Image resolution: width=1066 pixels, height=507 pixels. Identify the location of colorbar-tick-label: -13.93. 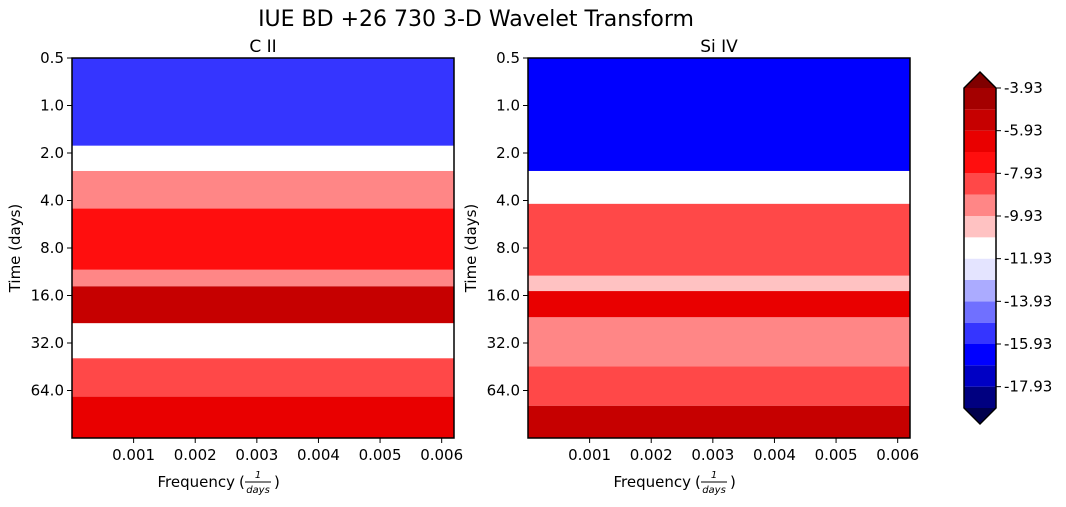
(1028, 301).